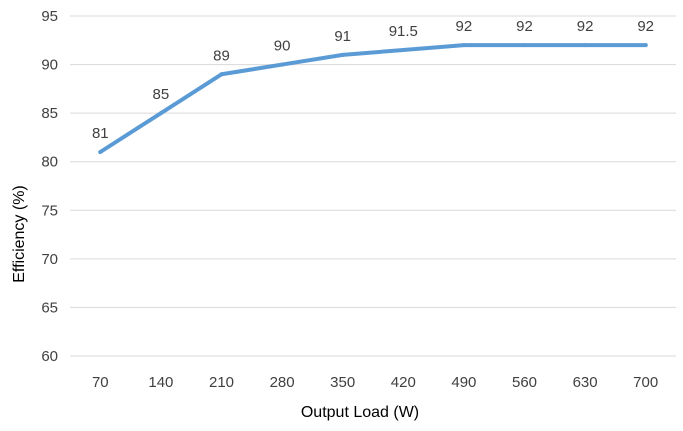 The height and width of the screenshot is (431, 683). Describe the element at coordinates (342, 382) in the screenshot. I see `x-tick-label: 350` at that location.